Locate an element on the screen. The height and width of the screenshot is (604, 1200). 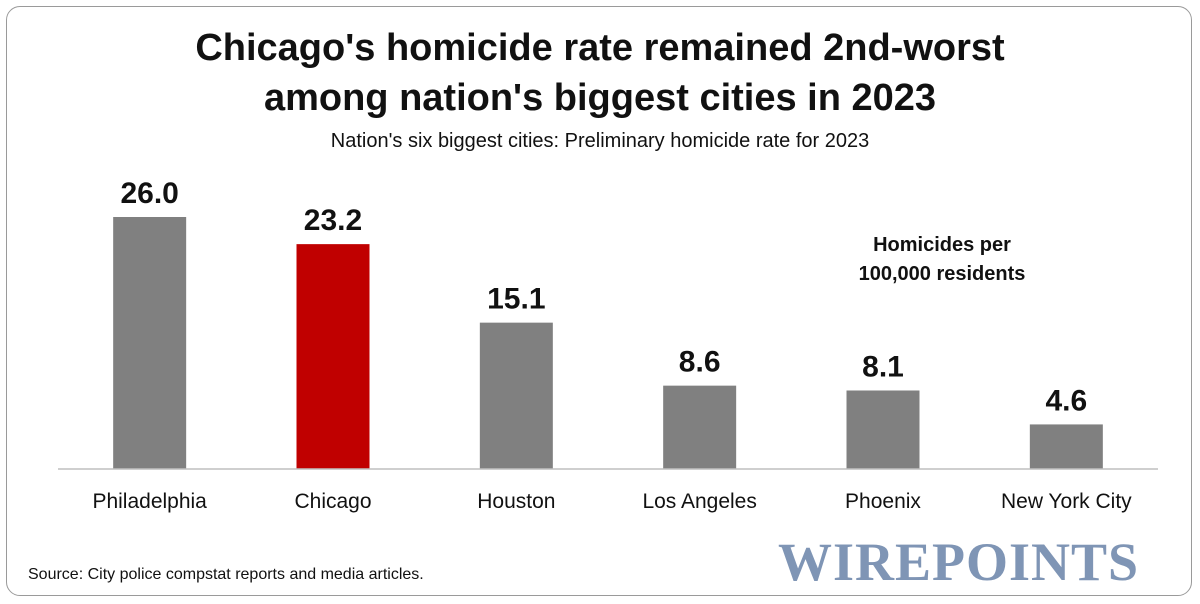
bar-new-york-city is located at coordinates (1066, 446).